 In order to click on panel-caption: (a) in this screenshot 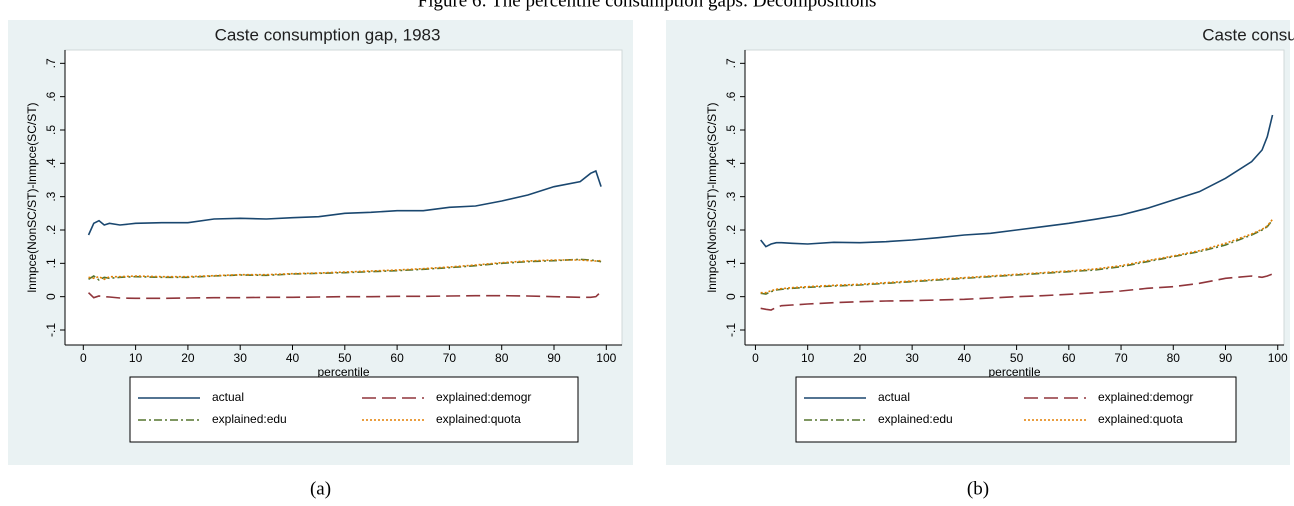, I will do `click(320, 488)`.